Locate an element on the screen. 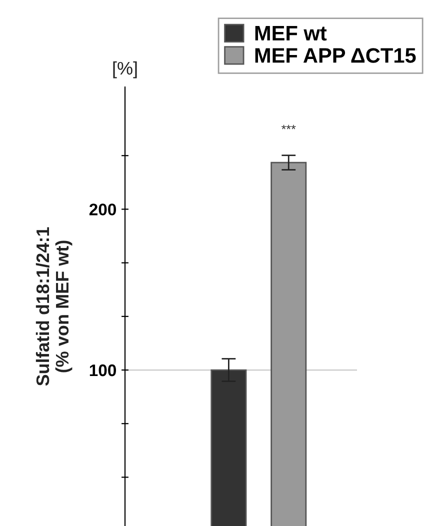 This screenshot has width=433, height=526. legend-label: MEF APP ΔCT15 is located at coordinates (335, 55).